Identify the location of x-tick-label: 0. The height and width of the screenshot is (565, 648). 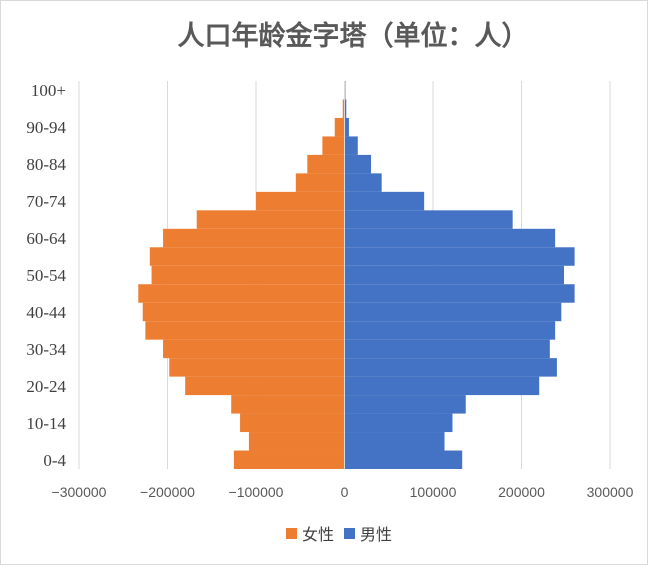
(345, 492).